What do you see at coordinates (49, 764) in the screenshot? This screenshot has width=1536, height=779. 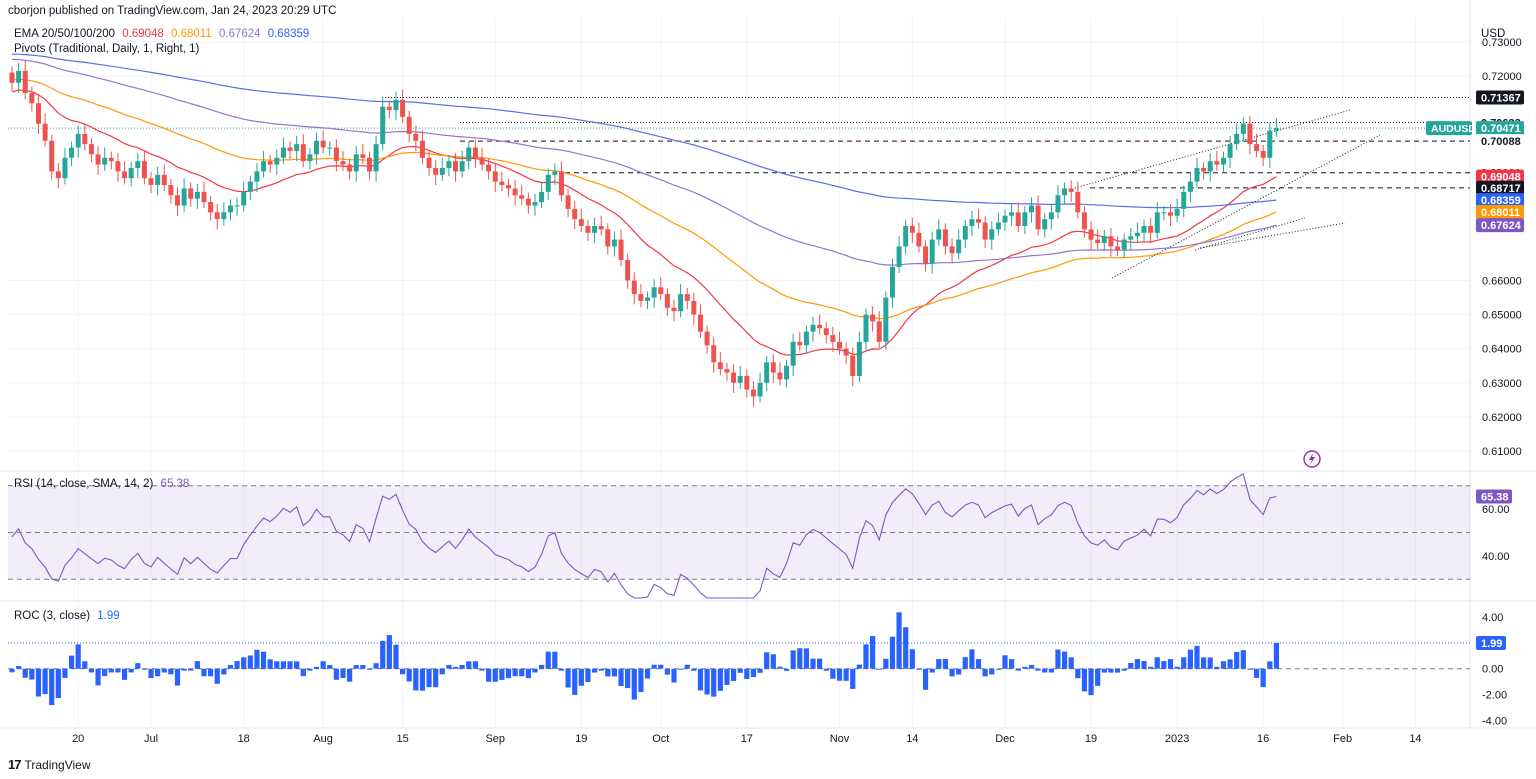 I see `tradingview-logo: 17 TradingView` at bounding box center [49, 764].